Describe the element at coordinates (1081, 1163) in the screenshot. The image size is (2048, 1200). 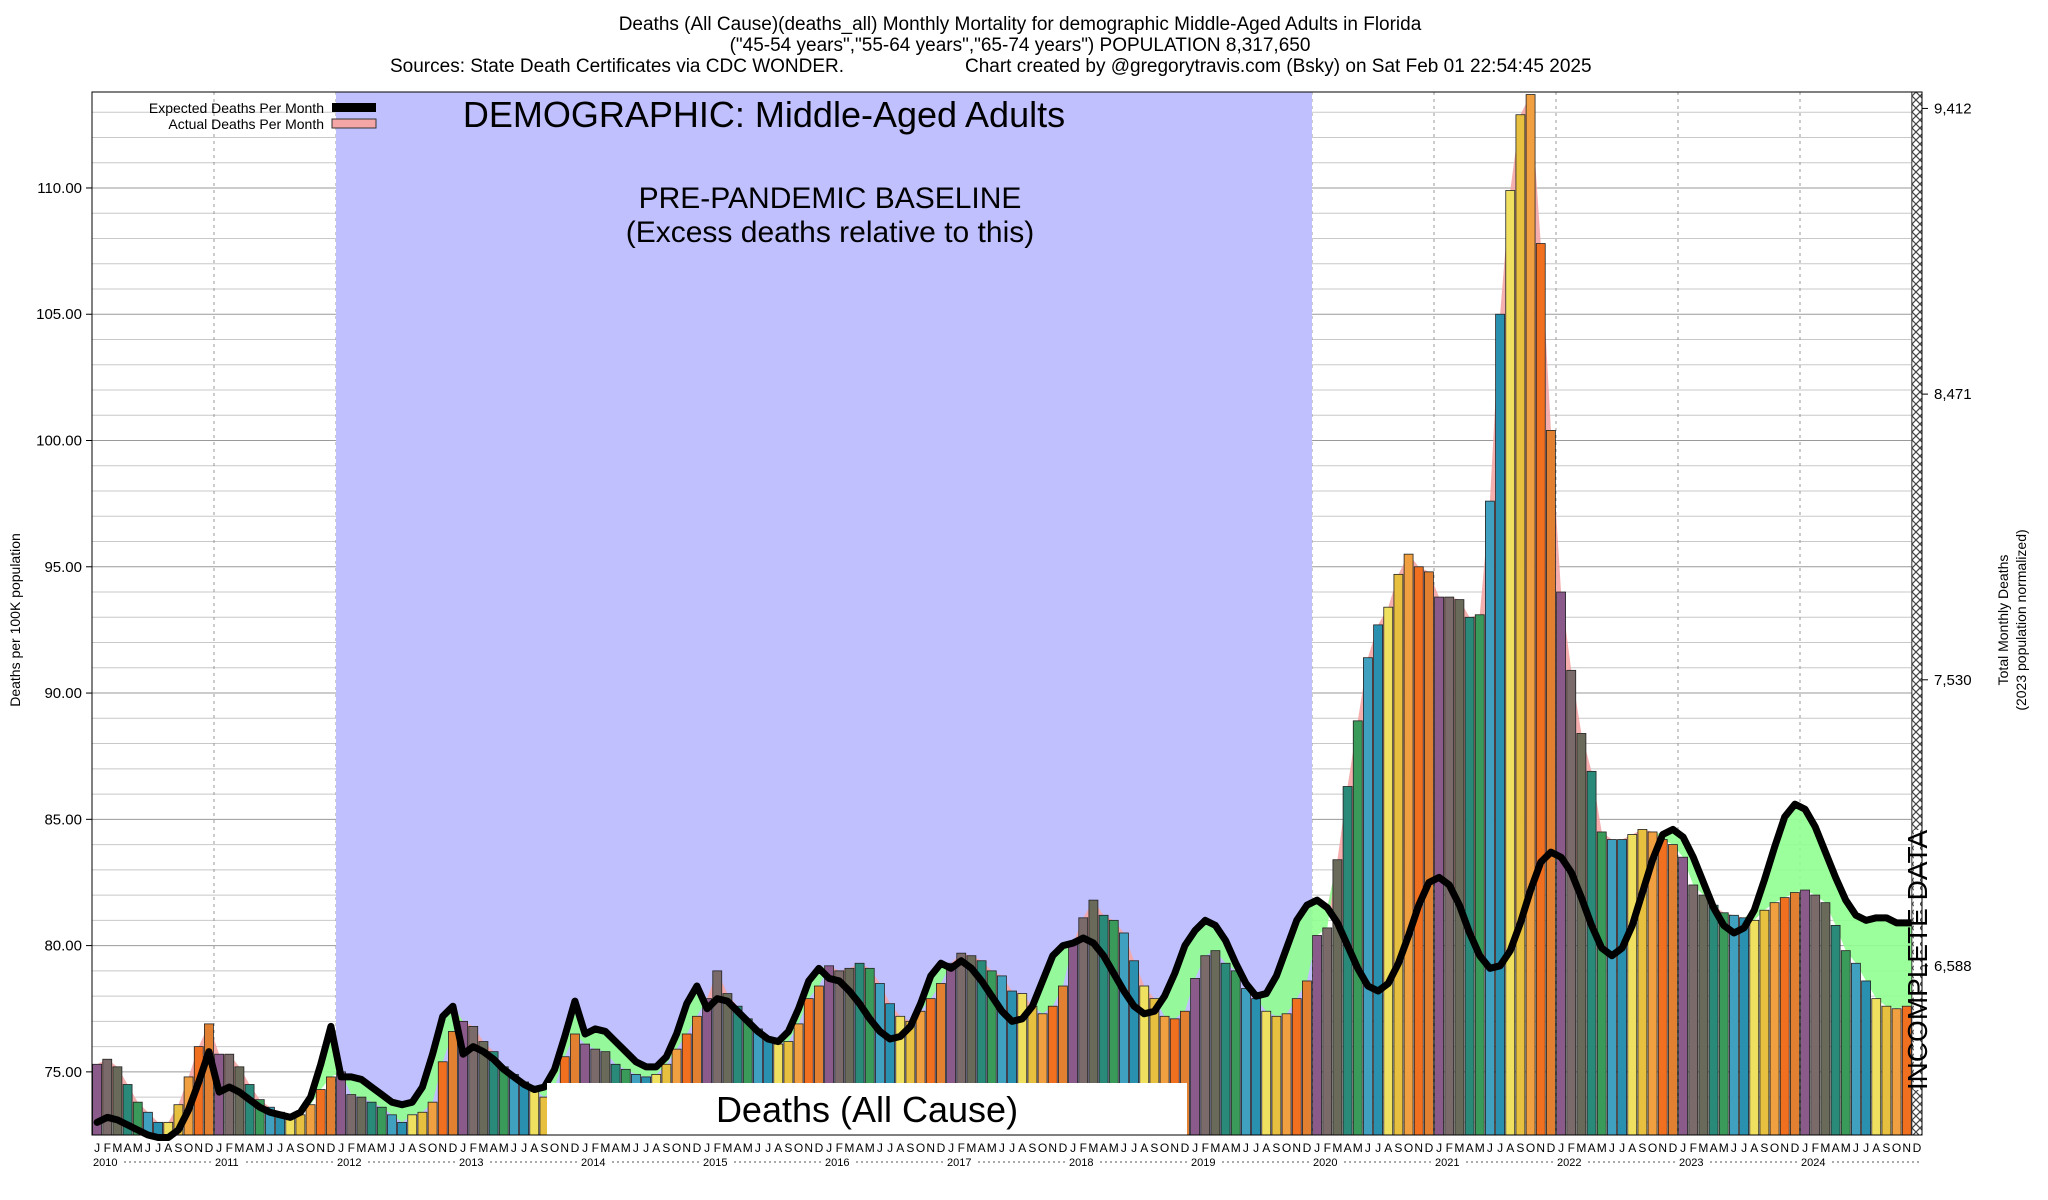
I see `year-tick-label: 2018` at that location.